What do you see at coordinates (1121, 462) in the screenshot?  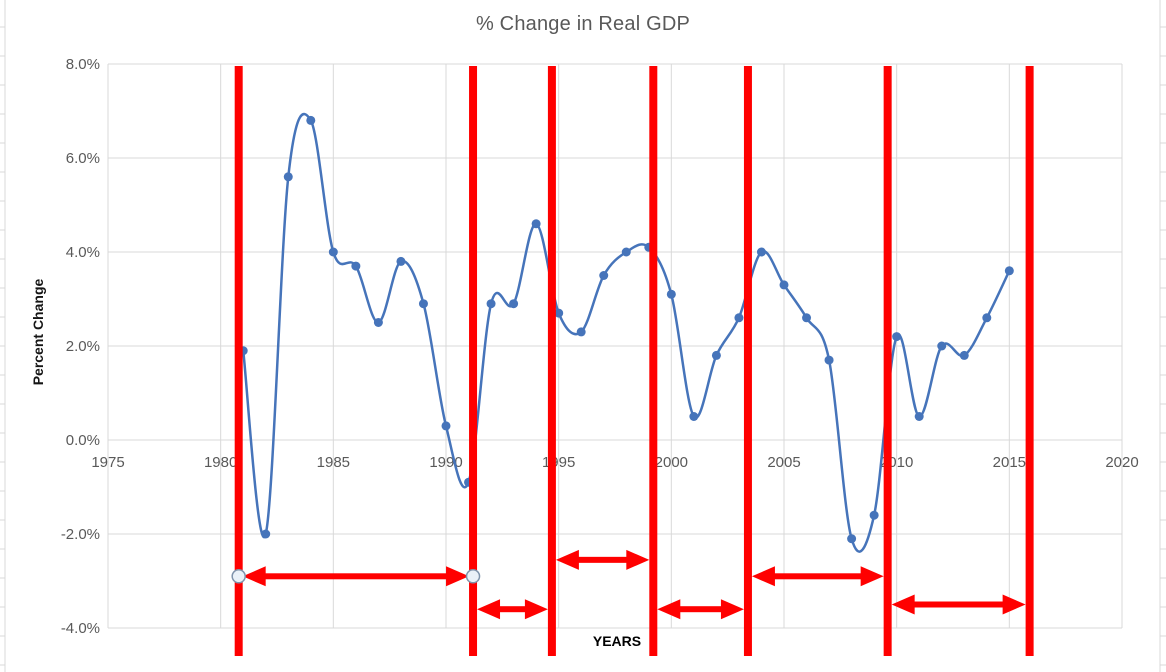 I see `x-axis-tick-label: 2020` at bounding box center [1121, 462].